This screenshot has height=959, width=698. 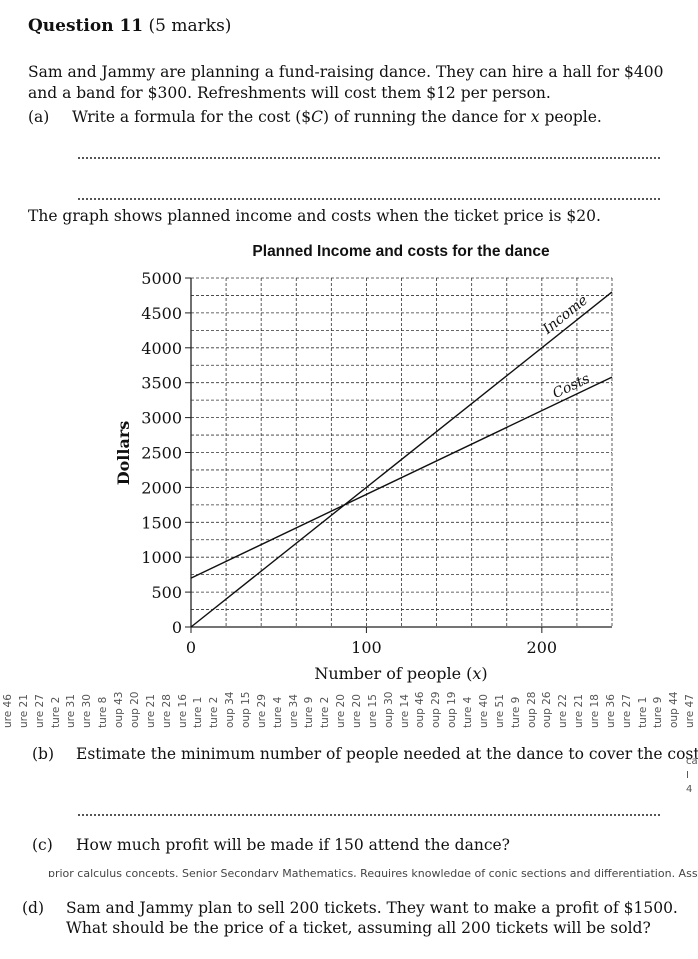 What do you see at coordinates (547, 710) in the screenshot?
I see `margin-mark: oup 26` at bounding box center [547, 710].